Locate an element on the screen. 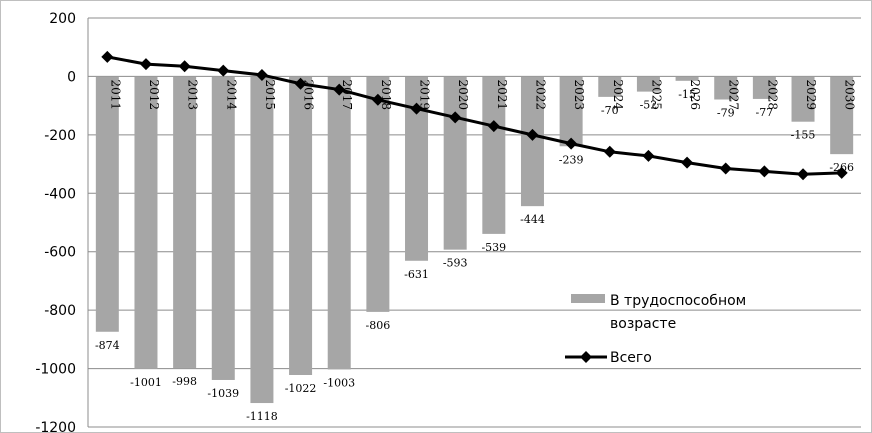 Image resolution: width=872 pixels, height=433 pixels. x-category-label: 2013 is located at coordinates (193, 94).